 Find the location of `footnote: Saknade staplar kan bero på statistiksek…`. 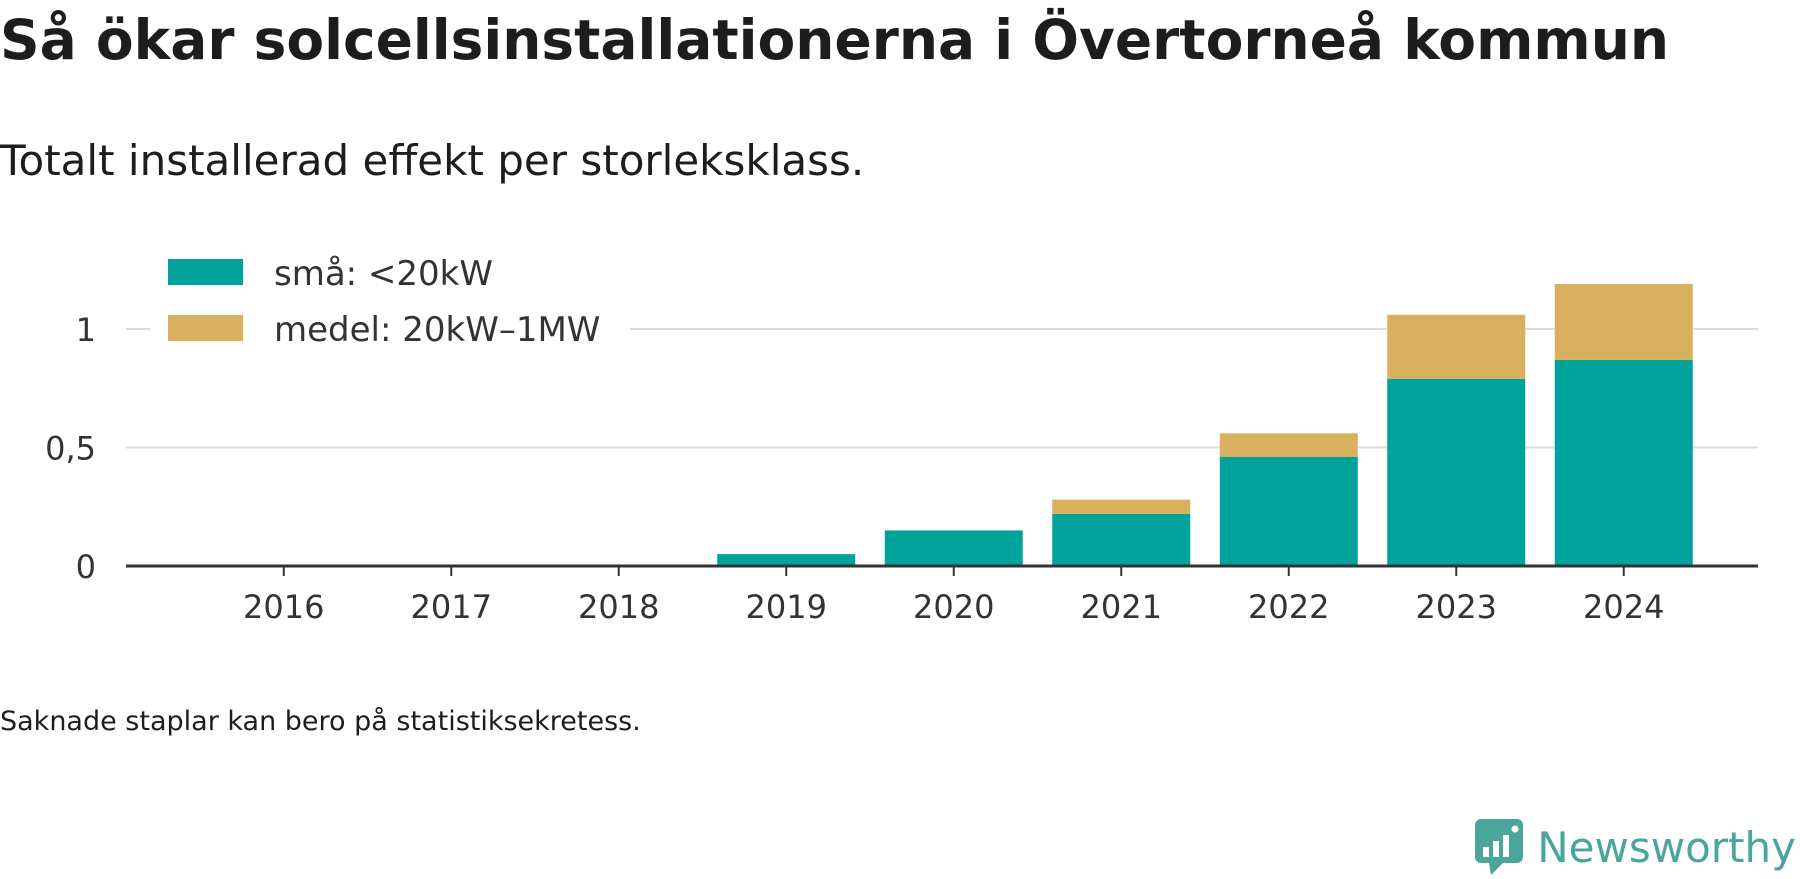

footnote: Saknade staplar kan bero på statistiksek… is located at coordinates (320, 721).